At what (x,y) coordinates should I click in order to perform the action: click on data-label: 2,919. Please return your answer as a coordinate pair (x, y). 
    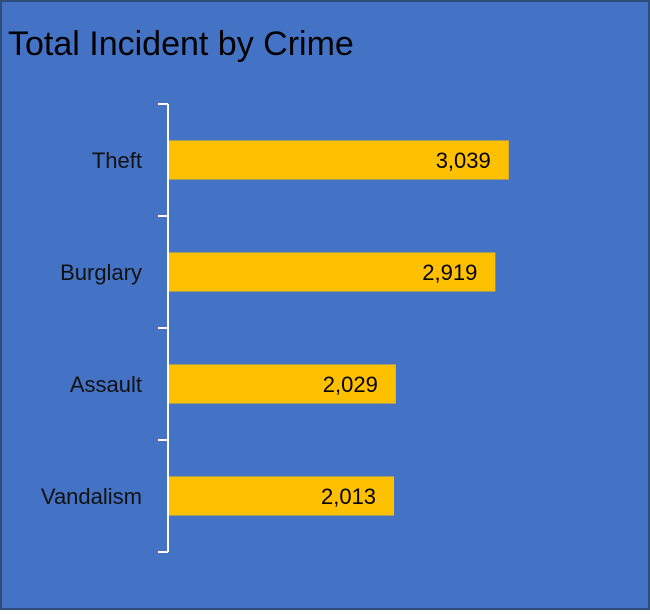
    Looking at the image, I should click on (449, 272).